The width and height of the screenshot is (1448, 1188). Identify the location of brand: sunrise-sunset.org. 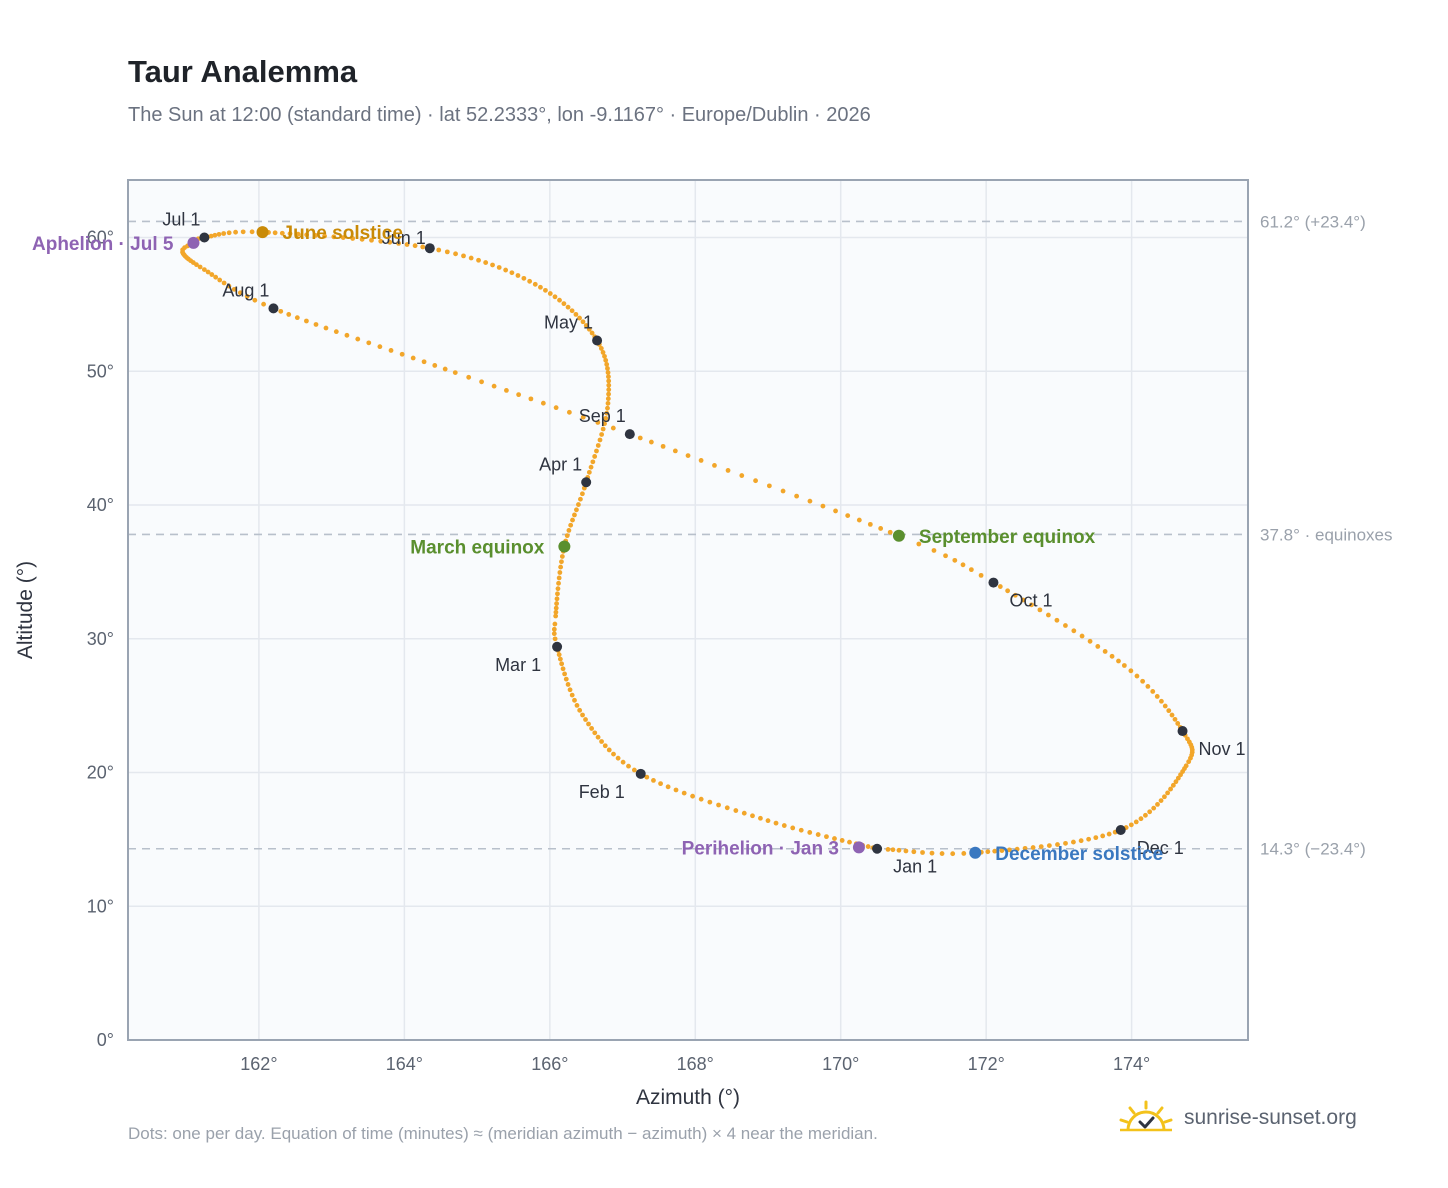
(1237, 1118).